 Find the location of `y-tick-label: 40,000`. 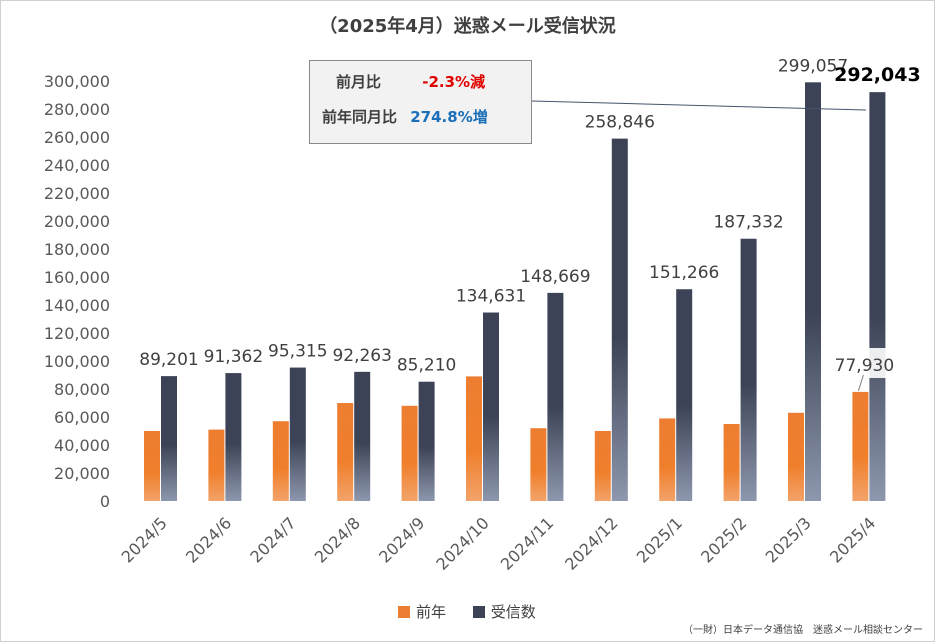

y-tick-label: 40,000 is located at coordinates (82, 445).